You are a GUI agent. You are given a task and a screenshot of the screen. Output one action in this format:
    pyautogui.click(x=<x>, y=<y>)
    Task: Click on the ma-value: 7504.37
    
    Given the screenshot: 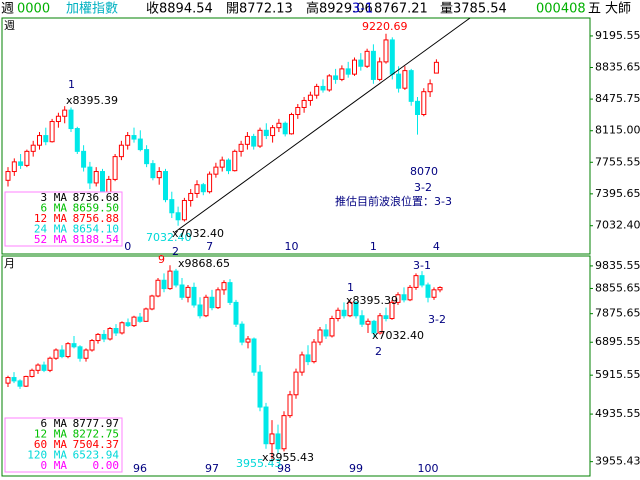 What is the action you would take?
    pyautogui.click(x=96, y=444)
    